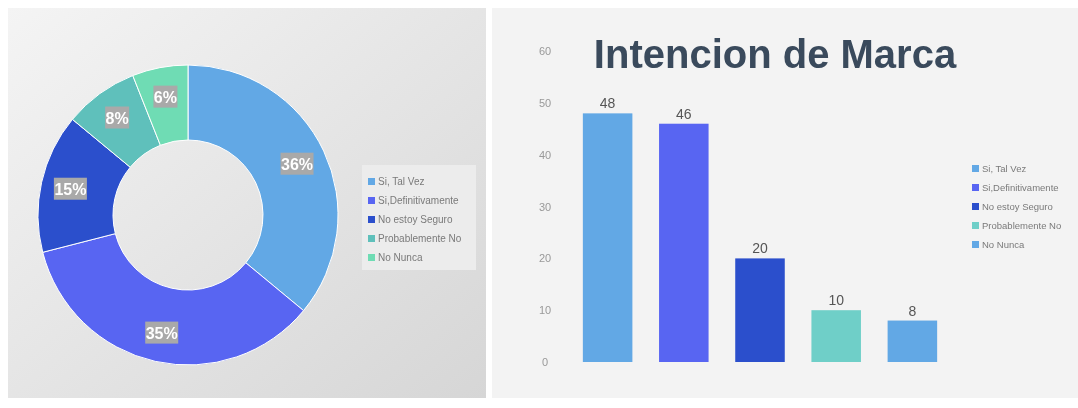 The width and height of the screenshot is (1078, 408). I want to click on y-tick-label: 60, so click(545, 51).